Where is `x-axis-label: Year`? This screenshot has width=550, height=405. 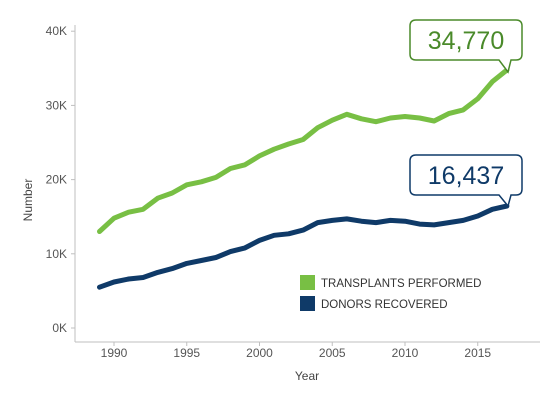
x-axis-label: Year is located at coordinates (307, 376).